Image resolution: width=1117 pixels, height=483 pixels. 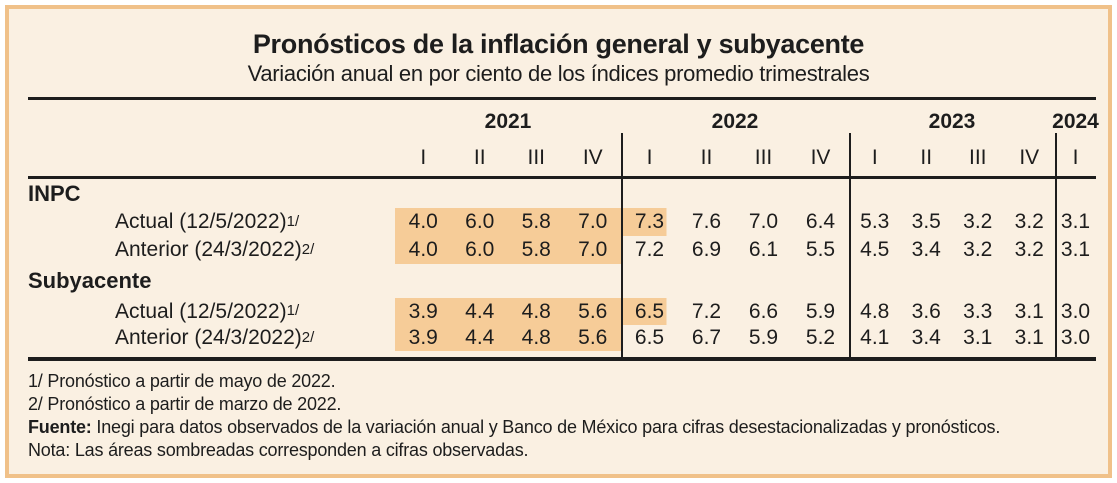 What do you see at coordinates (706, 221) in the screenshot?
I see `value-cell: 7.6` at bounding box center [706, 221].